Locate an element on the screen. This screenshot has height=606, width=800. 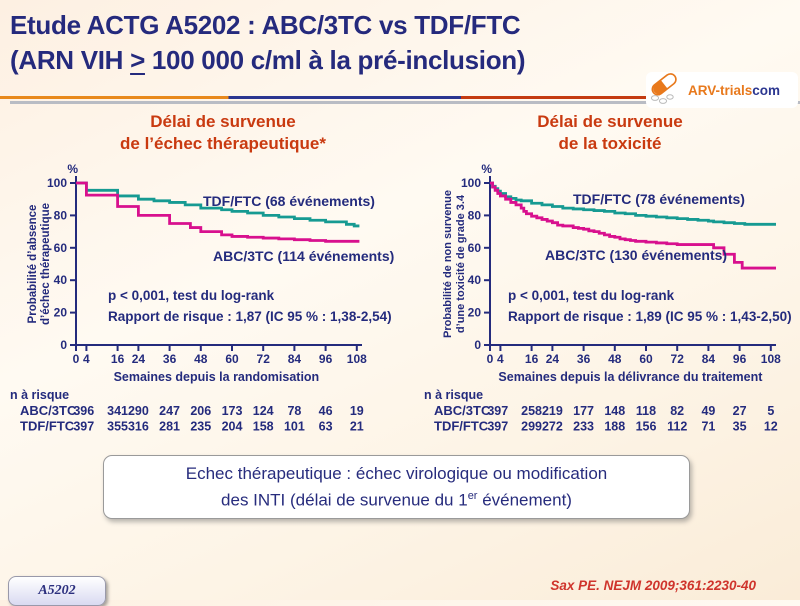
risk-value: 247 is located at coordinates (169, 411).